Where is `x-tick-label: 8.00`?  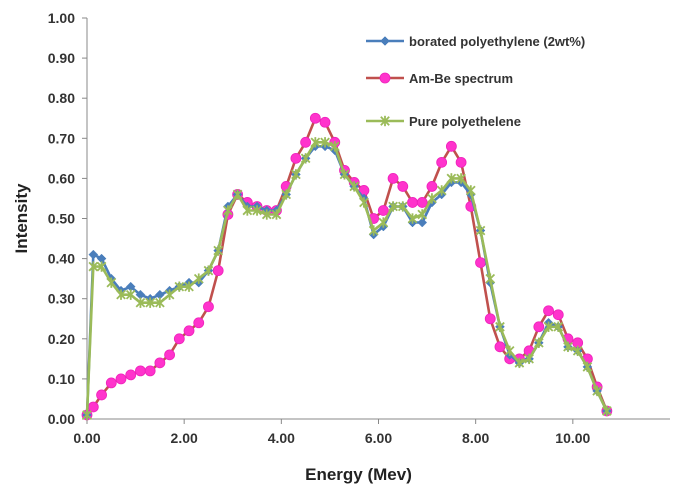 x-tick-label: 8.00 is located at coordinates (475, 438).